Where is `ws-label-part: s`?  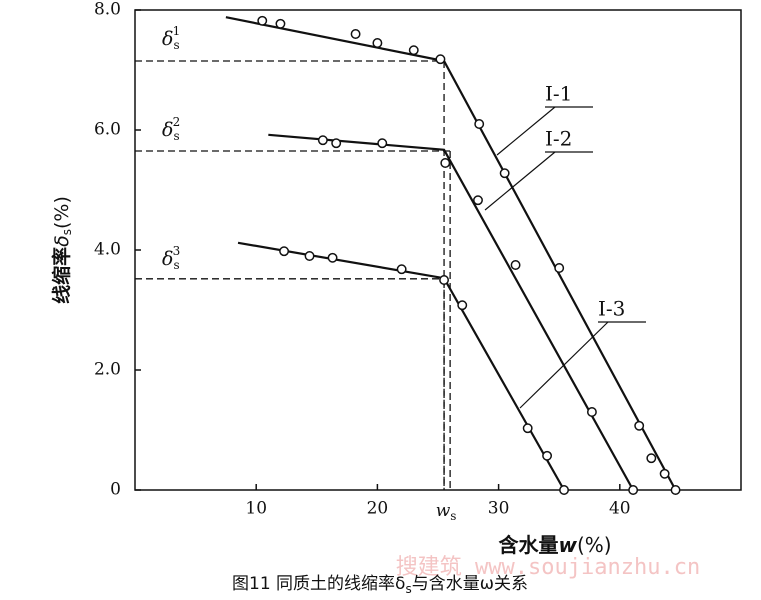
ws-label-part: s is located at coordinates (453, 516).